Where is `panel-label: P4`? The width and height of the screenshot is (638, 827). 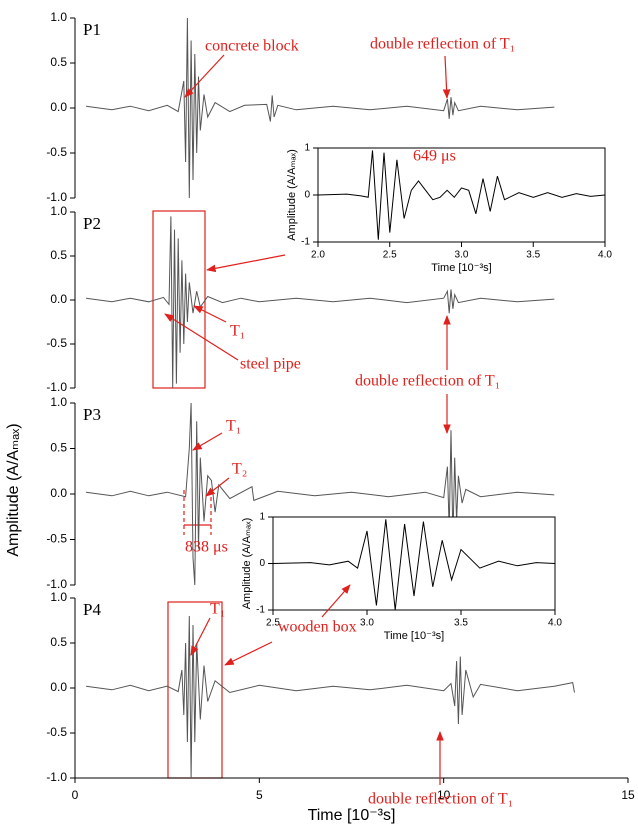
panel-label: P4 is located at coordinates (92, 609).